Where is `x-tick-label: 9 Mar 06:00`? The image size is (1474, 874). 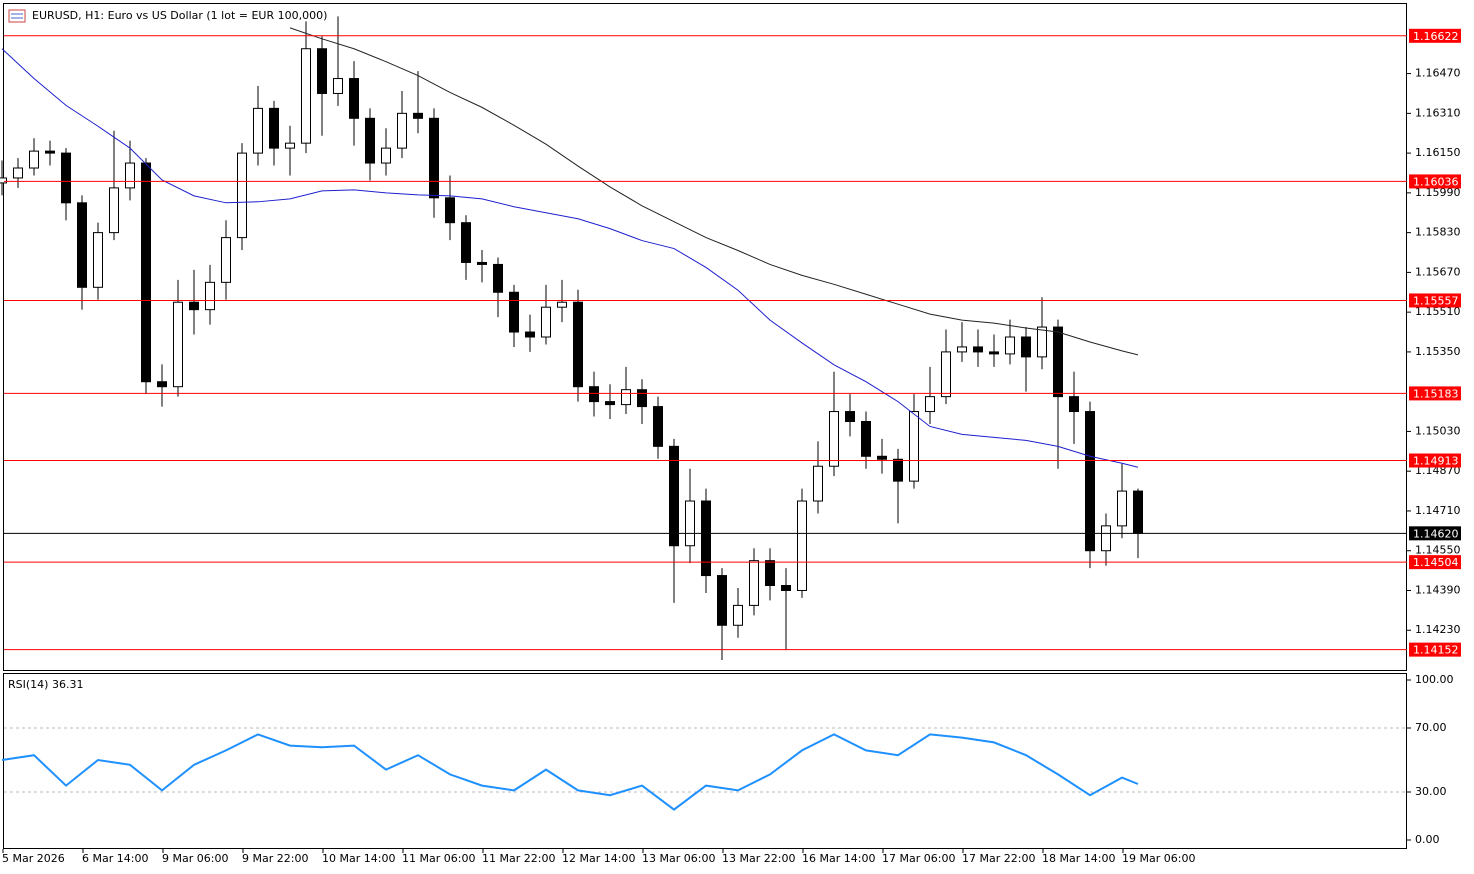 x-tick-label: 9 Mar 06:00 is located at coordinates (195, 858).